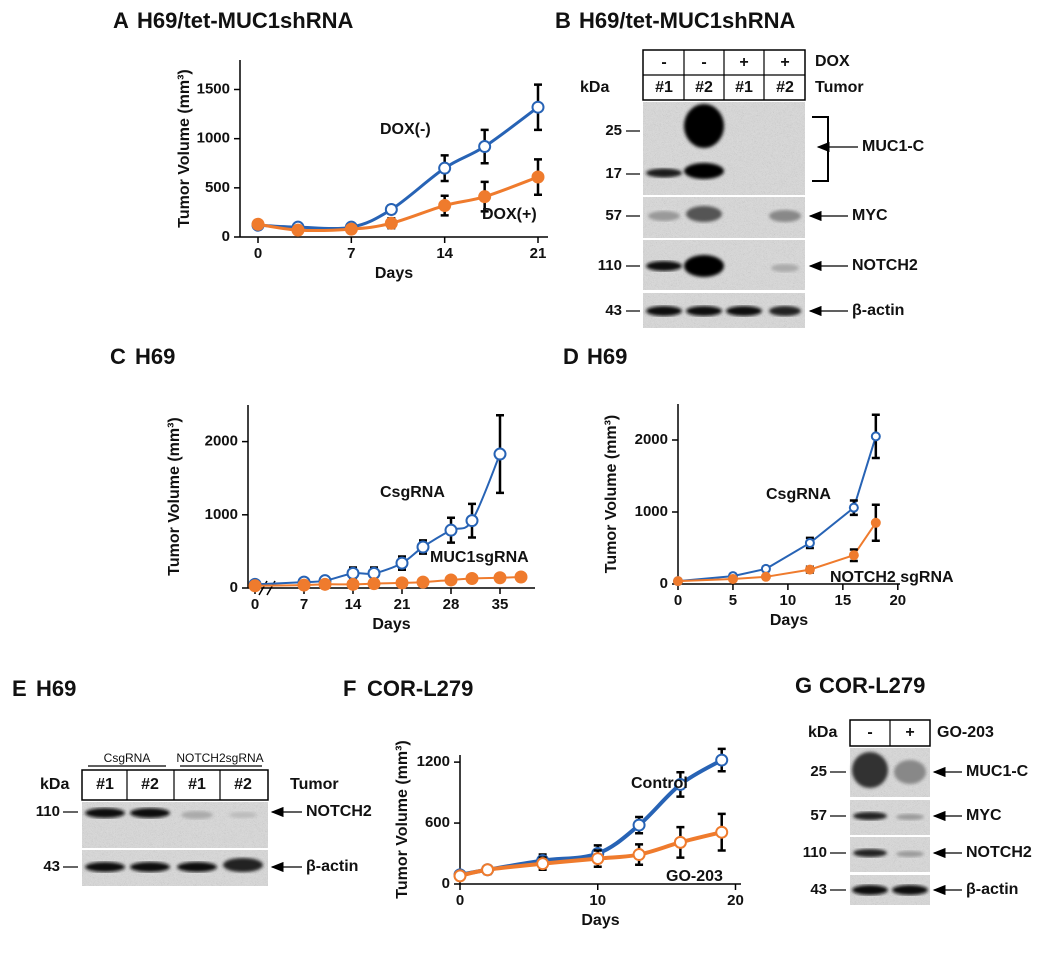 Image resolution: width=1050 pixels, height=954 pixels. Describe the element at coordinates (610, 265) in the screenshot. I see `kda-marker: 110` at that location.